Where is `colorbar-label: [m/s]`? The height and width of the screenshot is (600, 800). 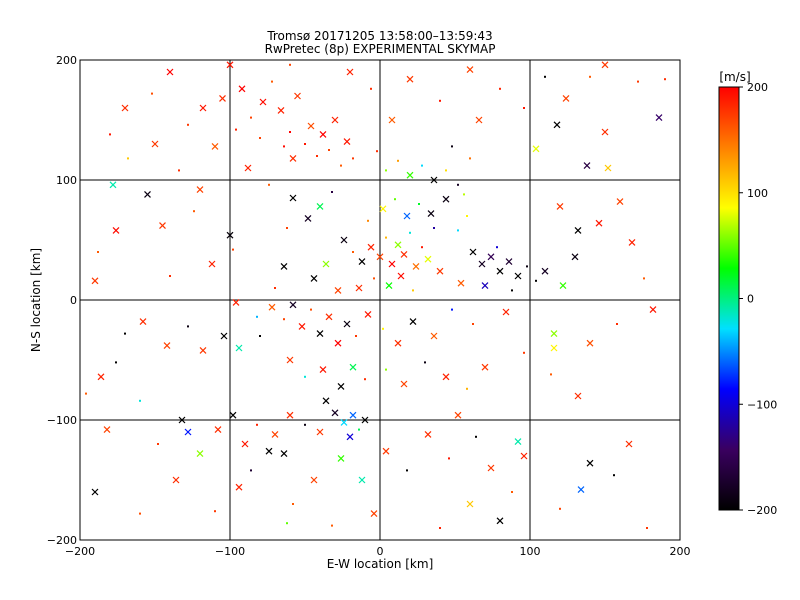
colorbar-label: [m/s] is located at coordinates (734, 77).